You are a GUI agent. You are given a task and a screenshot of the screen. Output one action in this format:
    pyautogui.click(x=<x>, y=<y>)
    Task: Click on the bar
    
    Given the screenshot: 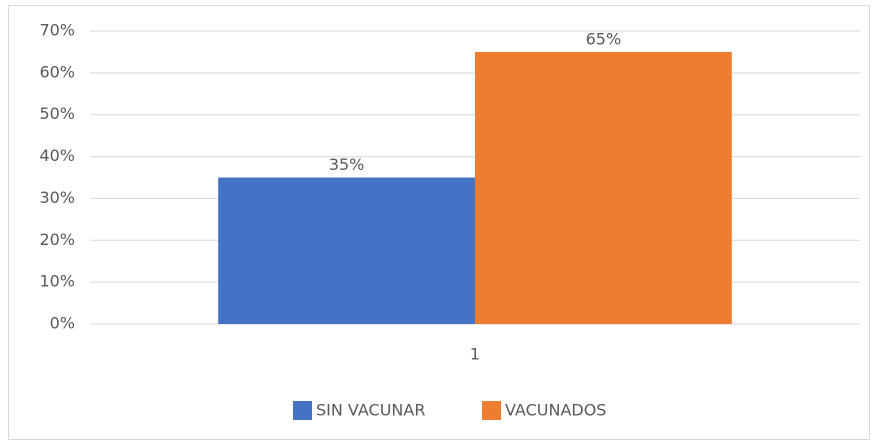 What is the action you would take?
    pyautogui.click(x=346, y=250)
    